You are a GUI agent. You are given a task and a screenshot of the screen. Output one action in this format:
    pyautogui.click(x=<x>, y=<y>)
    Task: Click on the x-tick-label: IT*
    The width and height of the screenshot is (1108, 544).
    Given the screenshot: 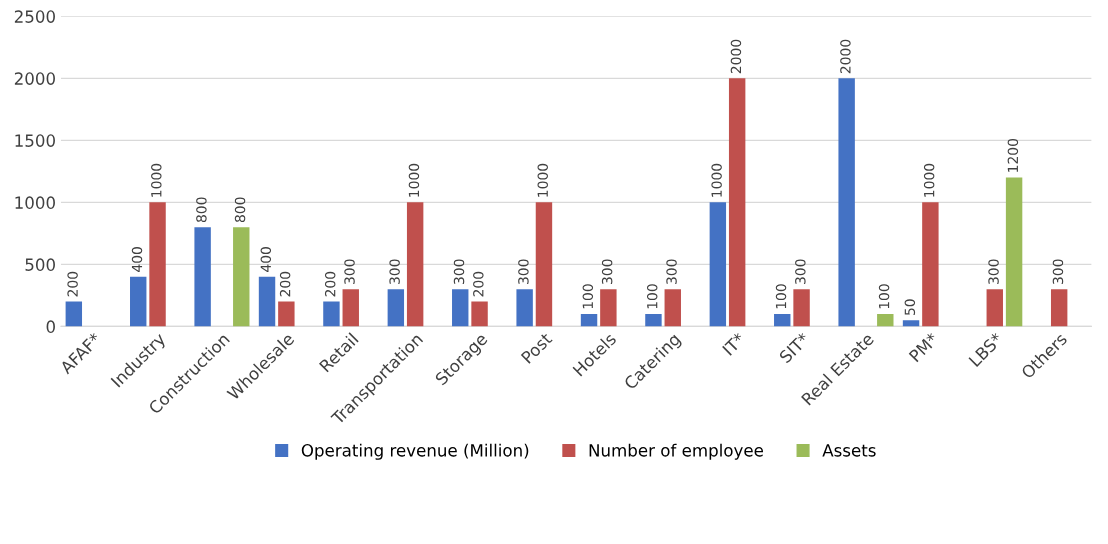 What is the action you would take?
    pyautogui.click(x=733, y=343)
    